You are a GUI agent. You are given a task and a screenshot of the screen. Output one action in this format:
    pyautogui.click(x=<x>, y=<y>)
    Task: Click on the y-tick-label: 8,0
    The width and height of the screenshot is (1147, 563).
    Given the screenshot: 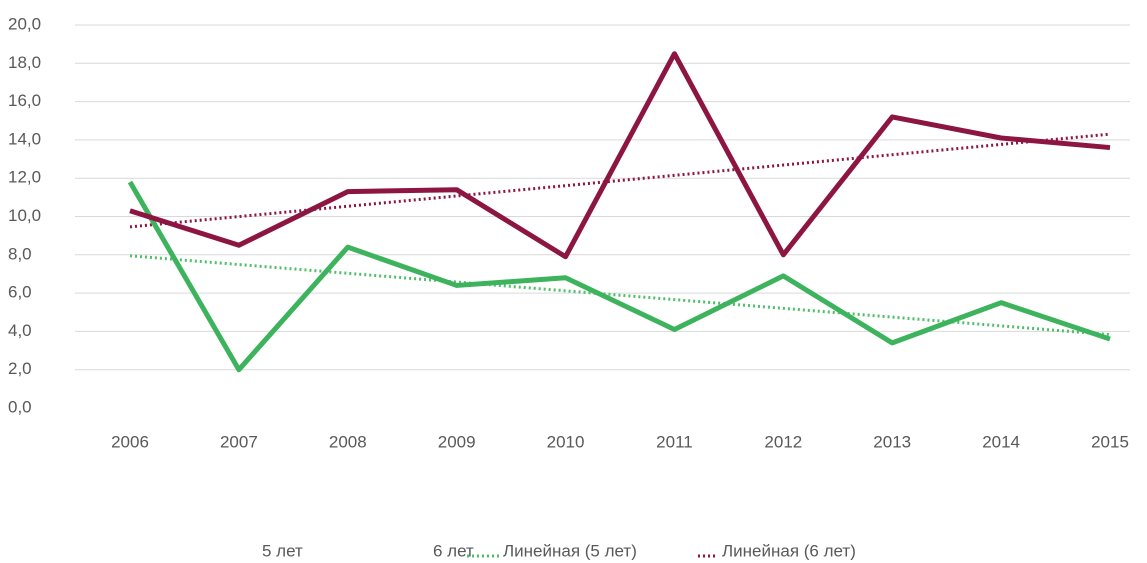 What is the action you would take?
    pyautogui.click(x=20, y=253)
    